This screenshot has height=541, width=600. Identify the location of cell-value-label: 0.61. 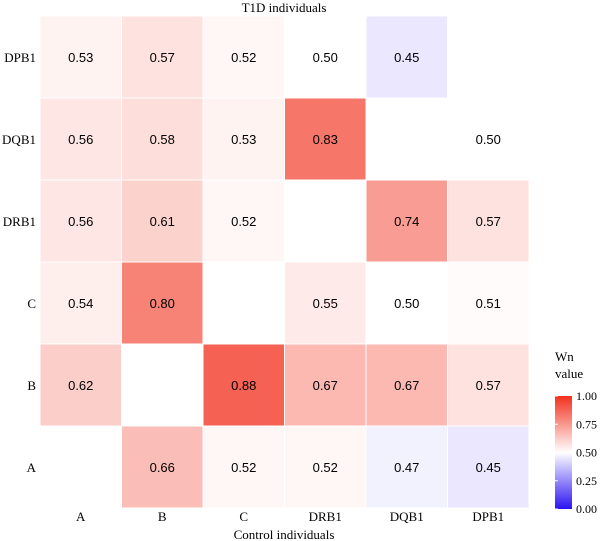
(162, 221).